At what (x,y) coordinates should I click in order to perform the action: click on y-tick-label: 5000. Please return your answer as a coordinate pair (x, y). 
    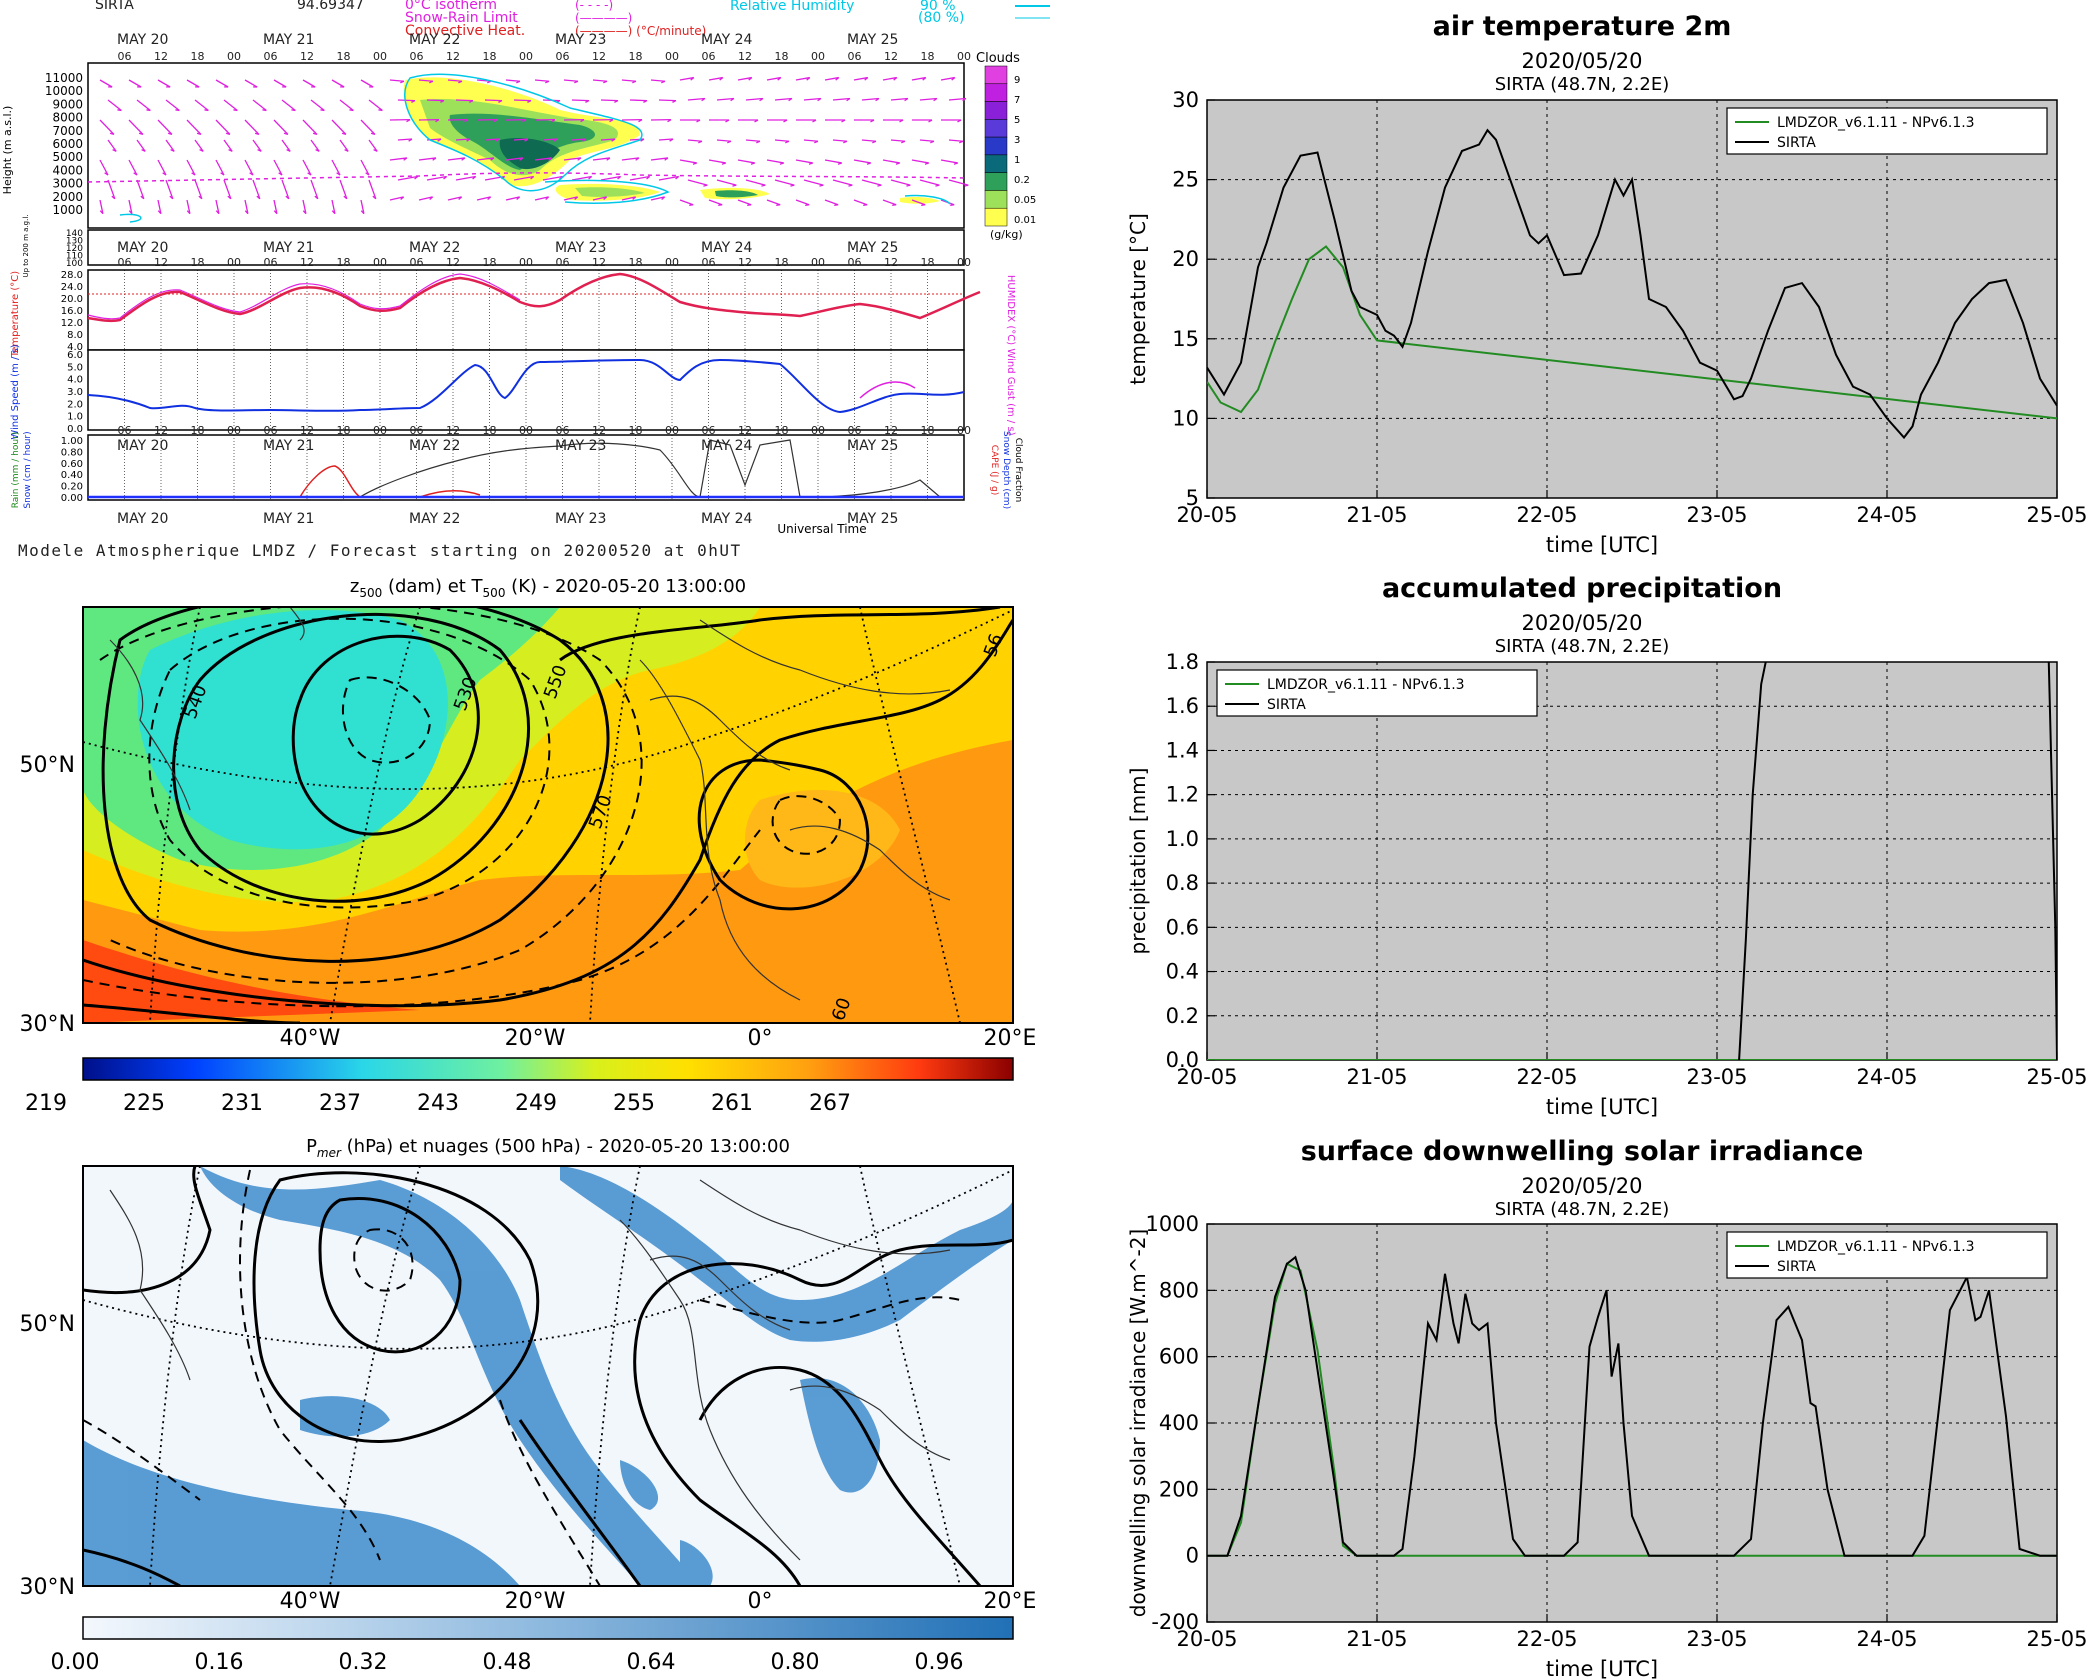
    Looking at the image, I should click on (67, 157).